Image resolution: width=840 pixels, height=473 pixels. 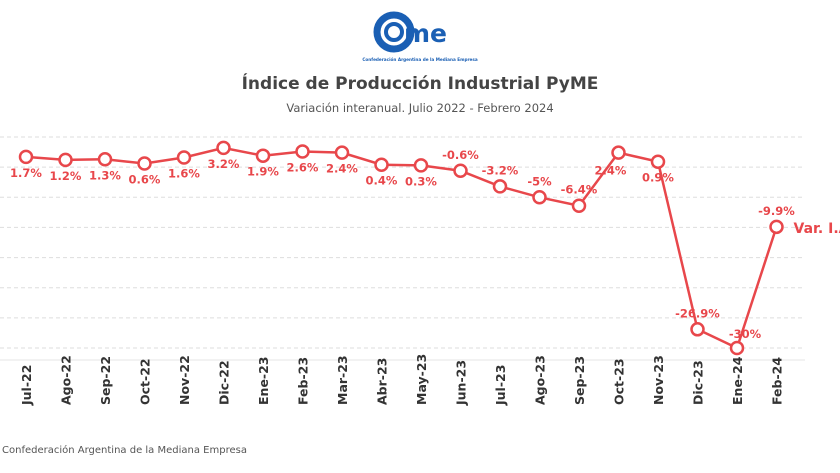 What do you see at coordinates (382, 381) in the screenshot?
I see `x-tick-label: Abr-23` at bounding box center [382, 381].